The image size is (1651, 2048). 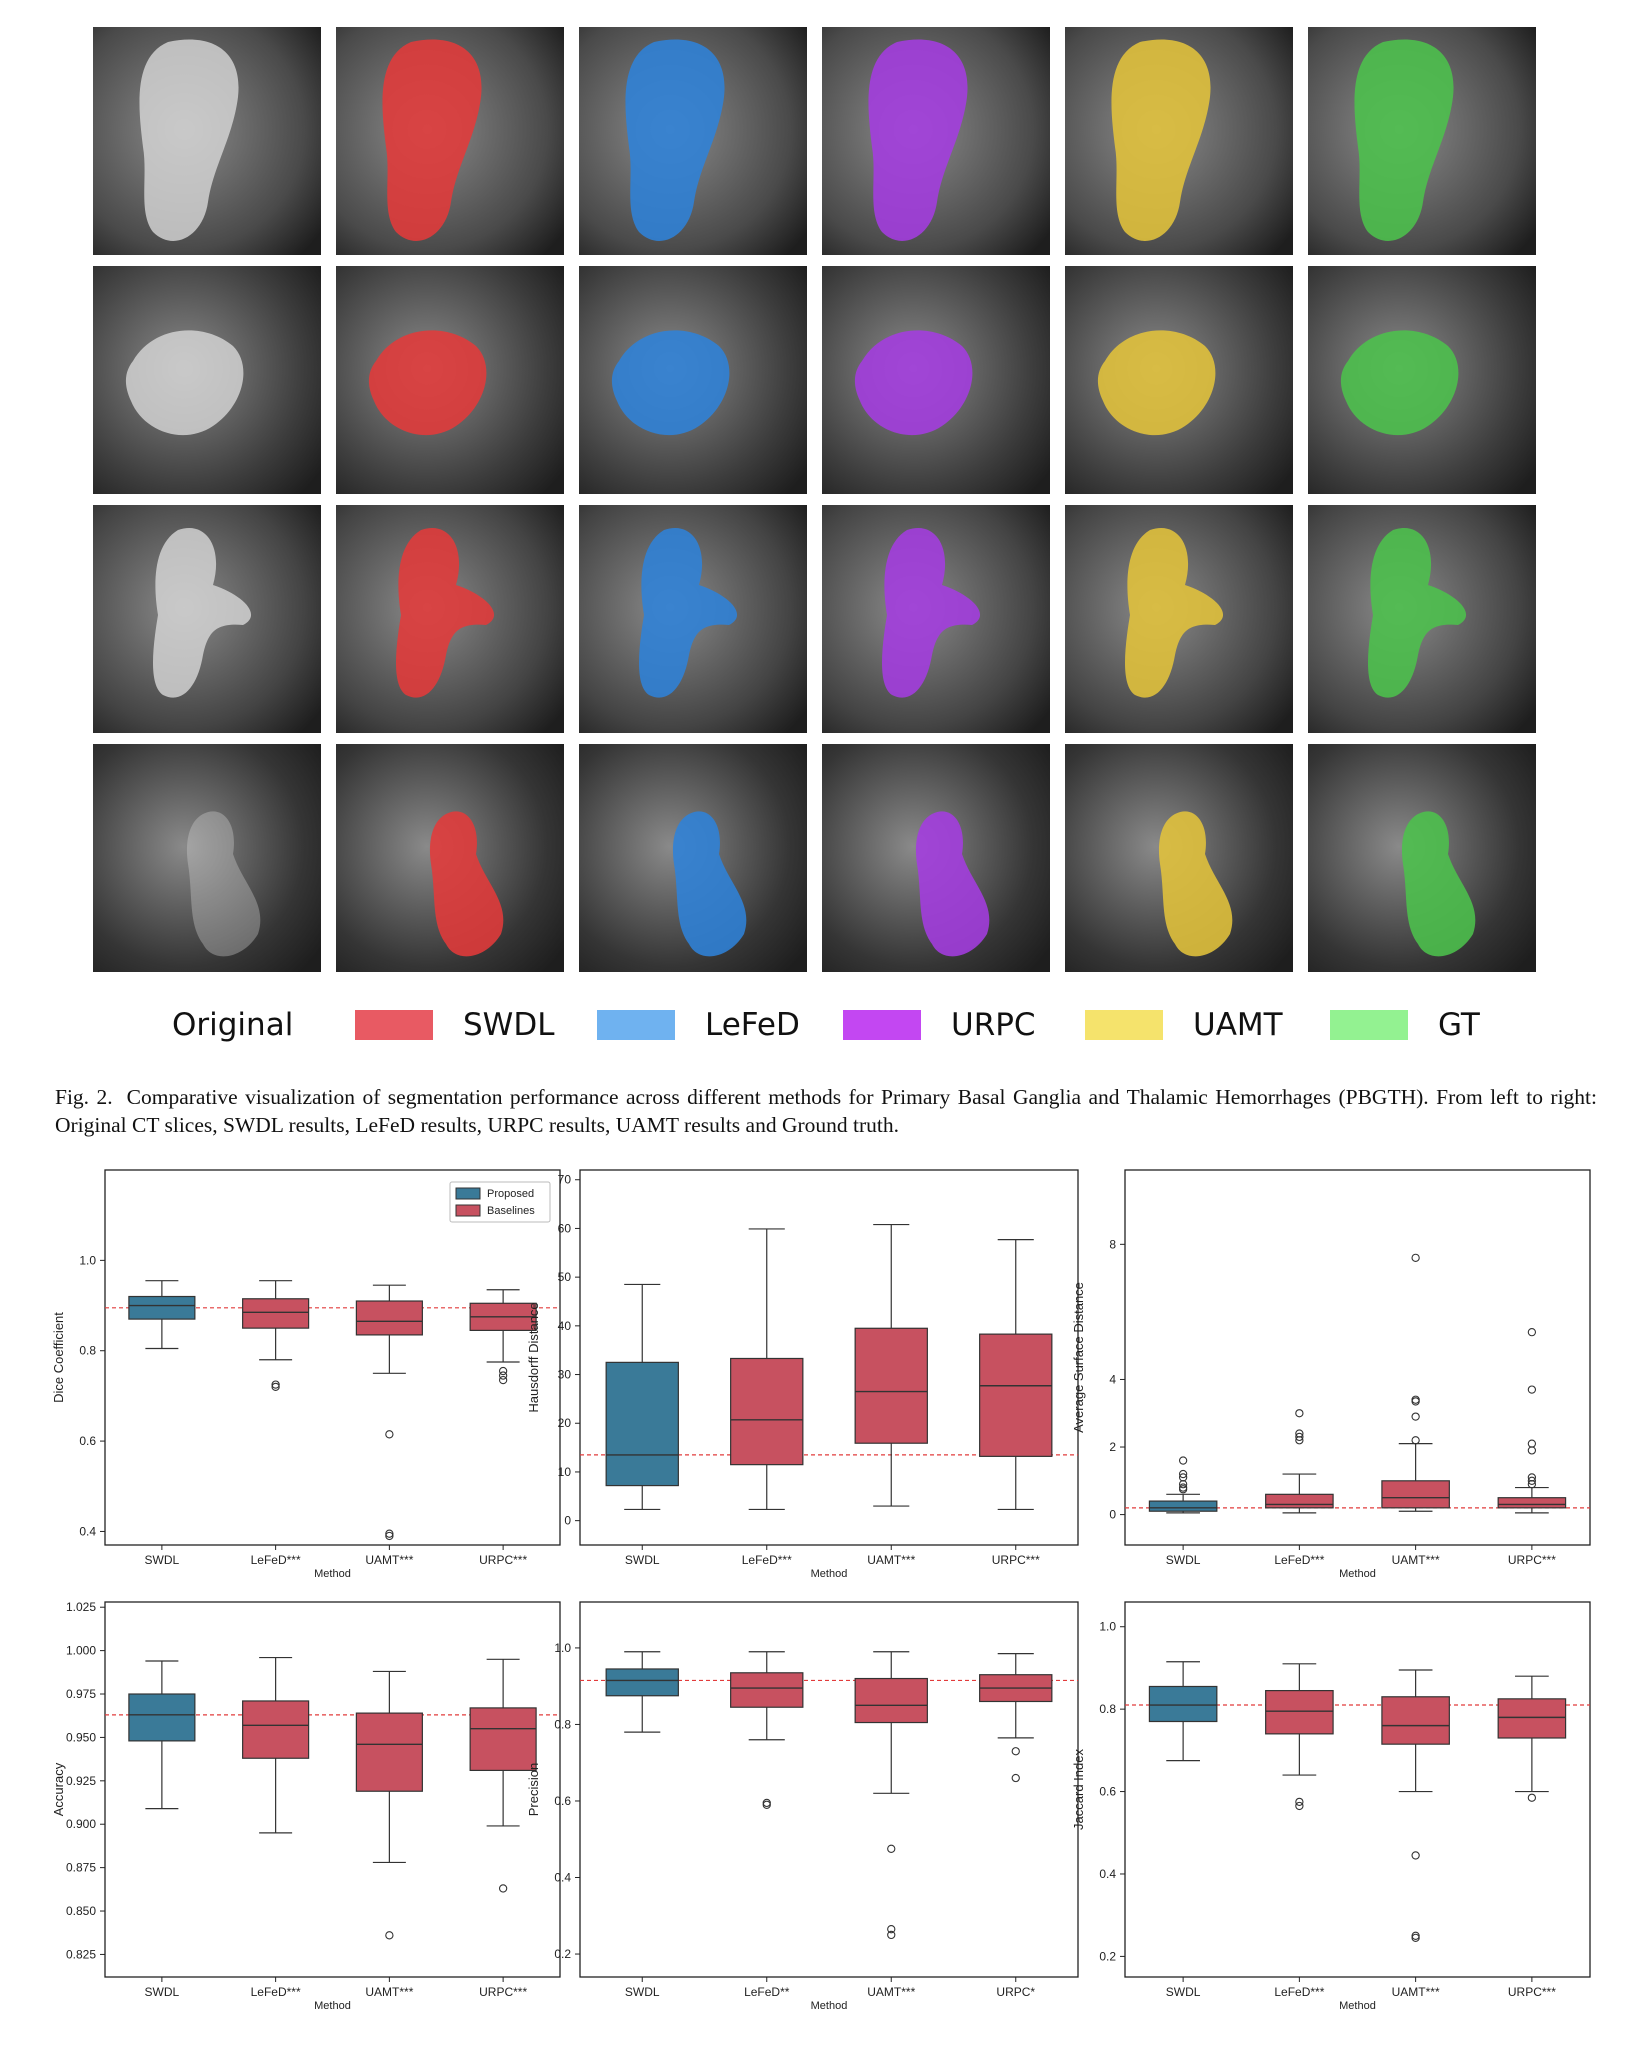 What do you see at coordinates (636, 1025) in the screenshot?
I see `legend-swatch-lefed` at bounding box center [636, 1025].